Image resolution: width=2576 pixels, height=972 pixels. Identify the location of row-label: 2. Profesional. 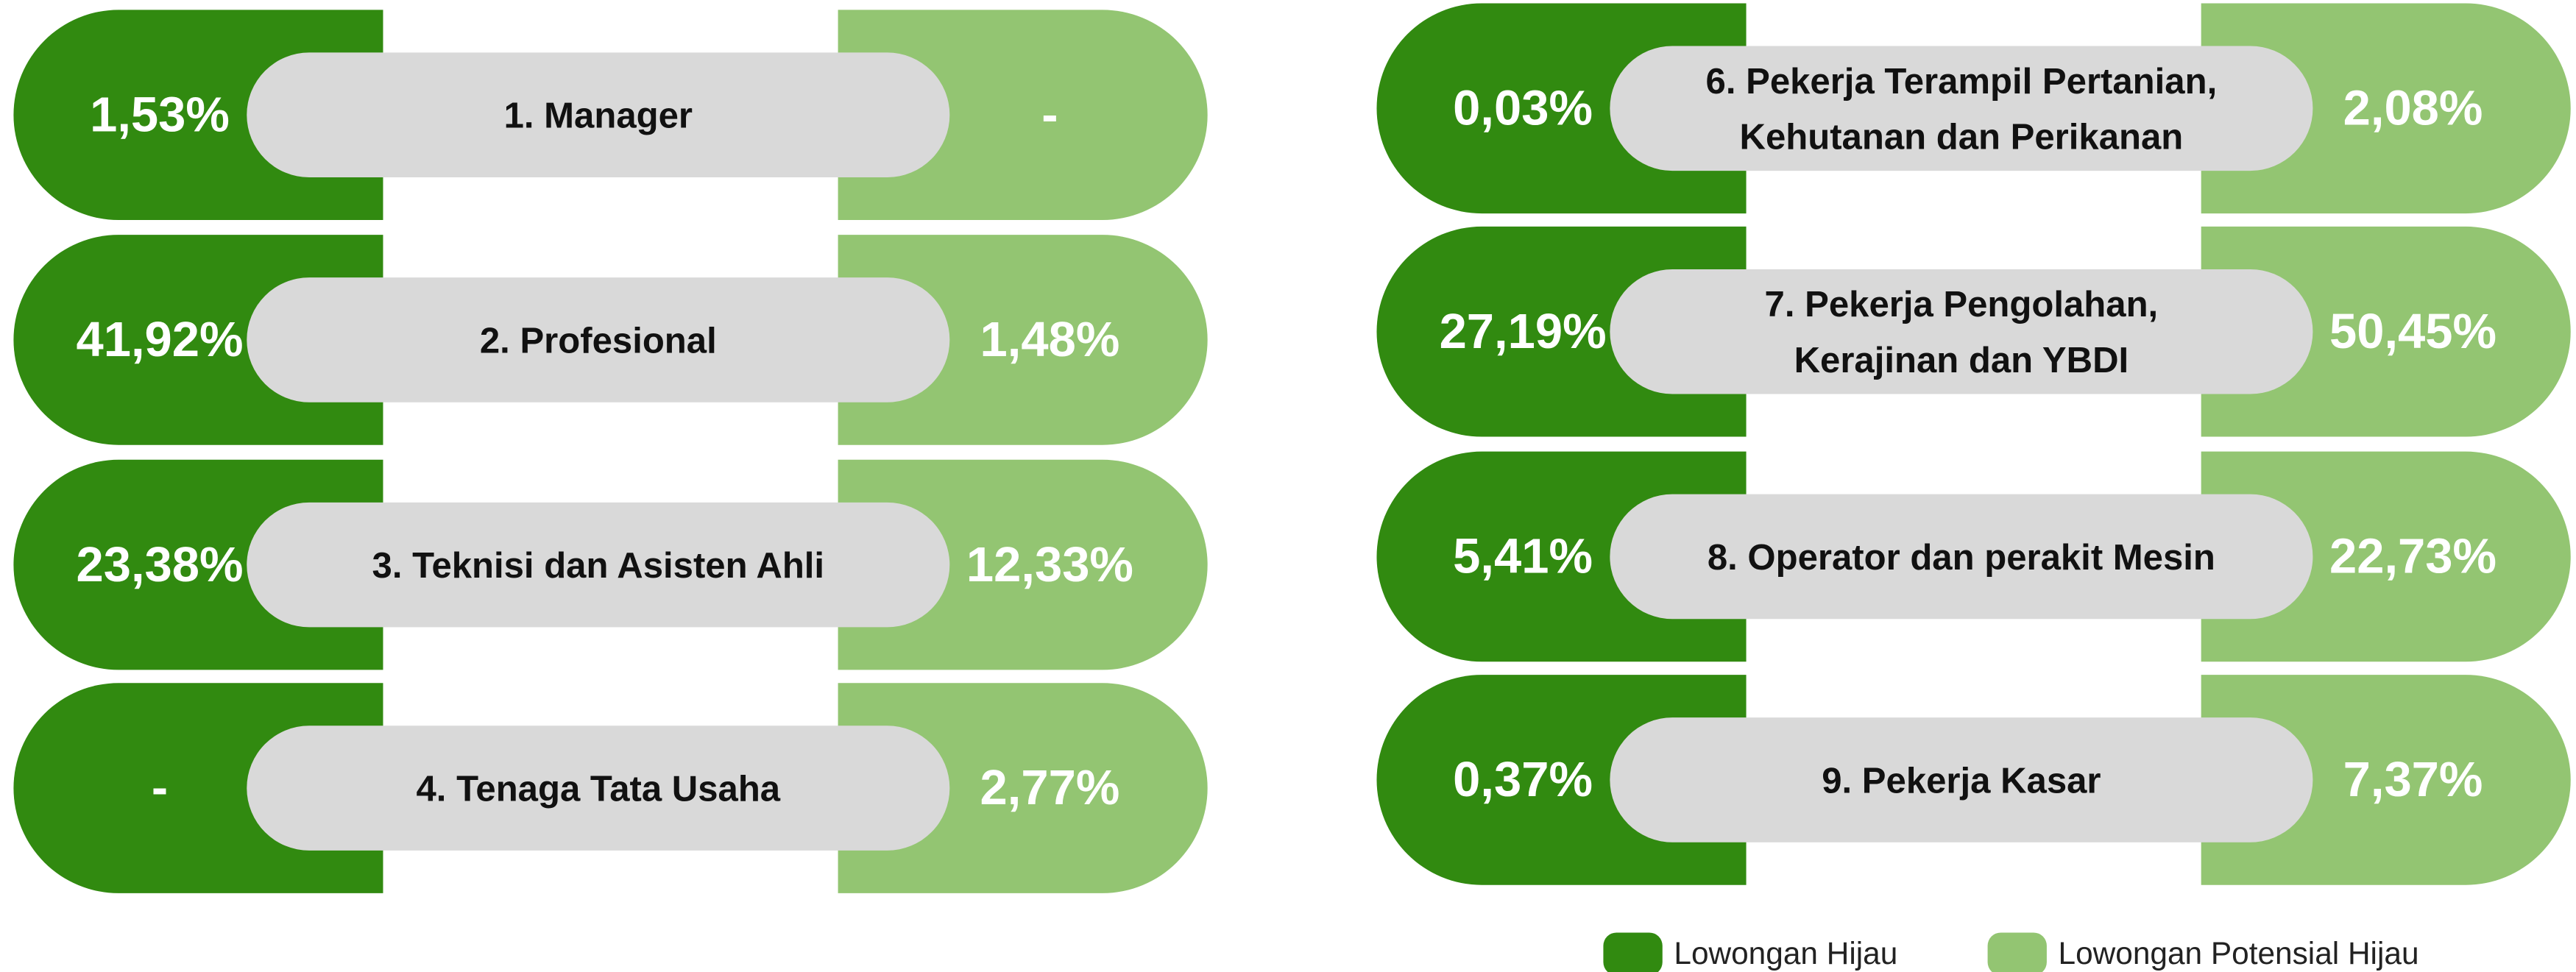
(598, 341).